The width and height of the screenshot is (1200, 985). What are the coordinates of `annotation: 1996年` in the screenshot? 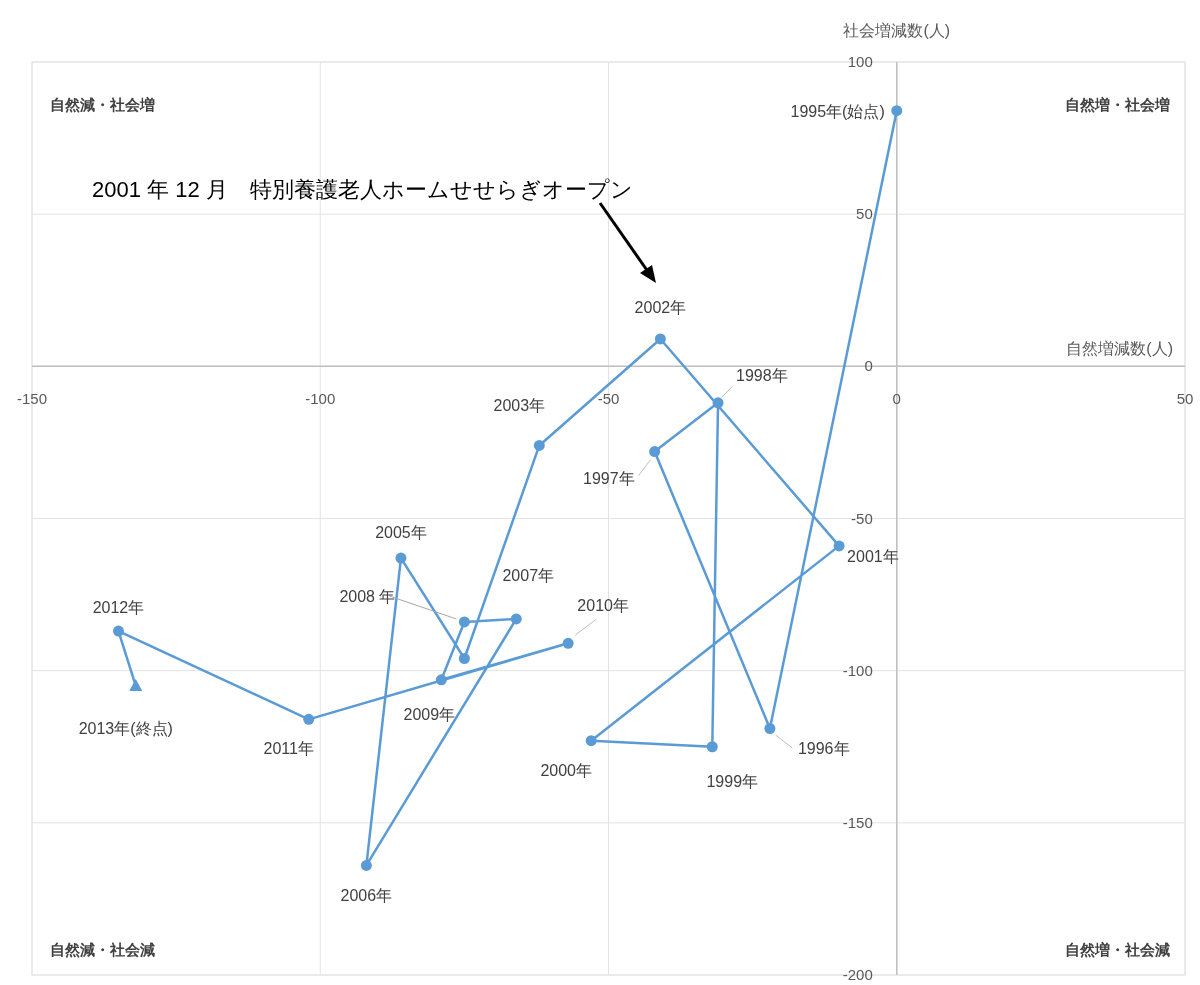 It's located at (823, 749).